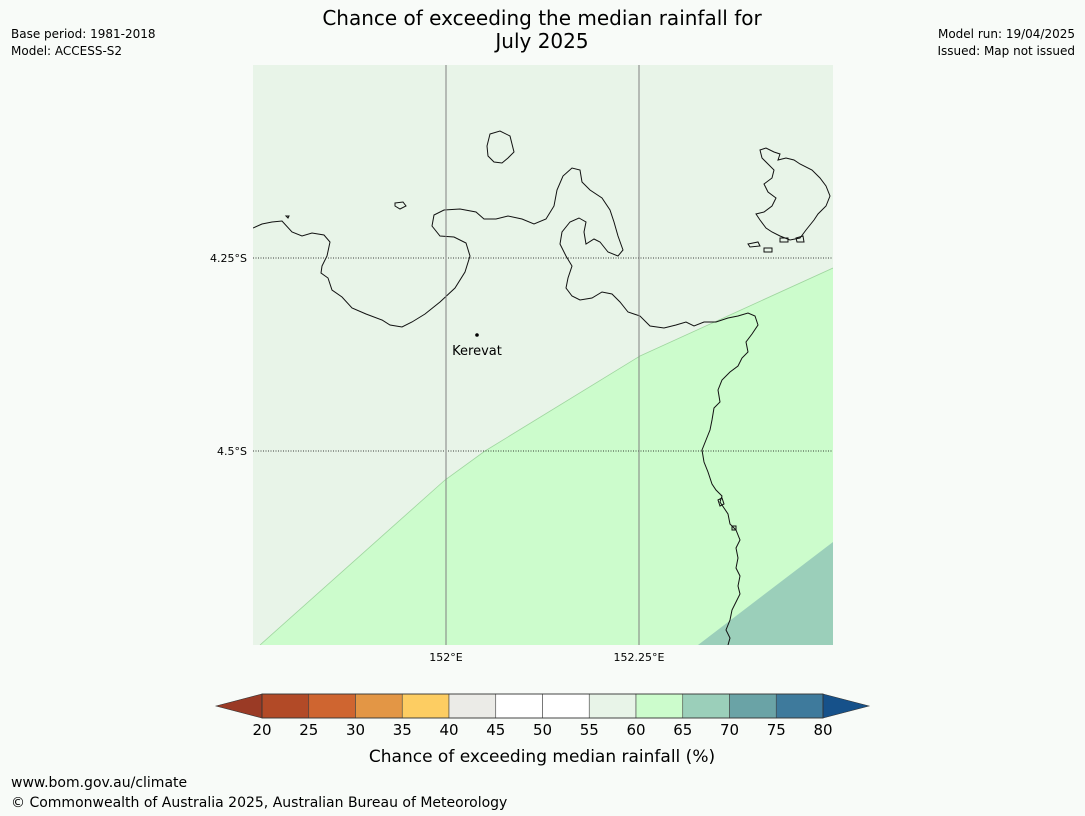 The width and height of the screenshot is (1085, 816). What do you see at coordinates (448, 730) in the screenshot?
I see `colorbar-tick-label: 40` at bounding box center [448, 730].